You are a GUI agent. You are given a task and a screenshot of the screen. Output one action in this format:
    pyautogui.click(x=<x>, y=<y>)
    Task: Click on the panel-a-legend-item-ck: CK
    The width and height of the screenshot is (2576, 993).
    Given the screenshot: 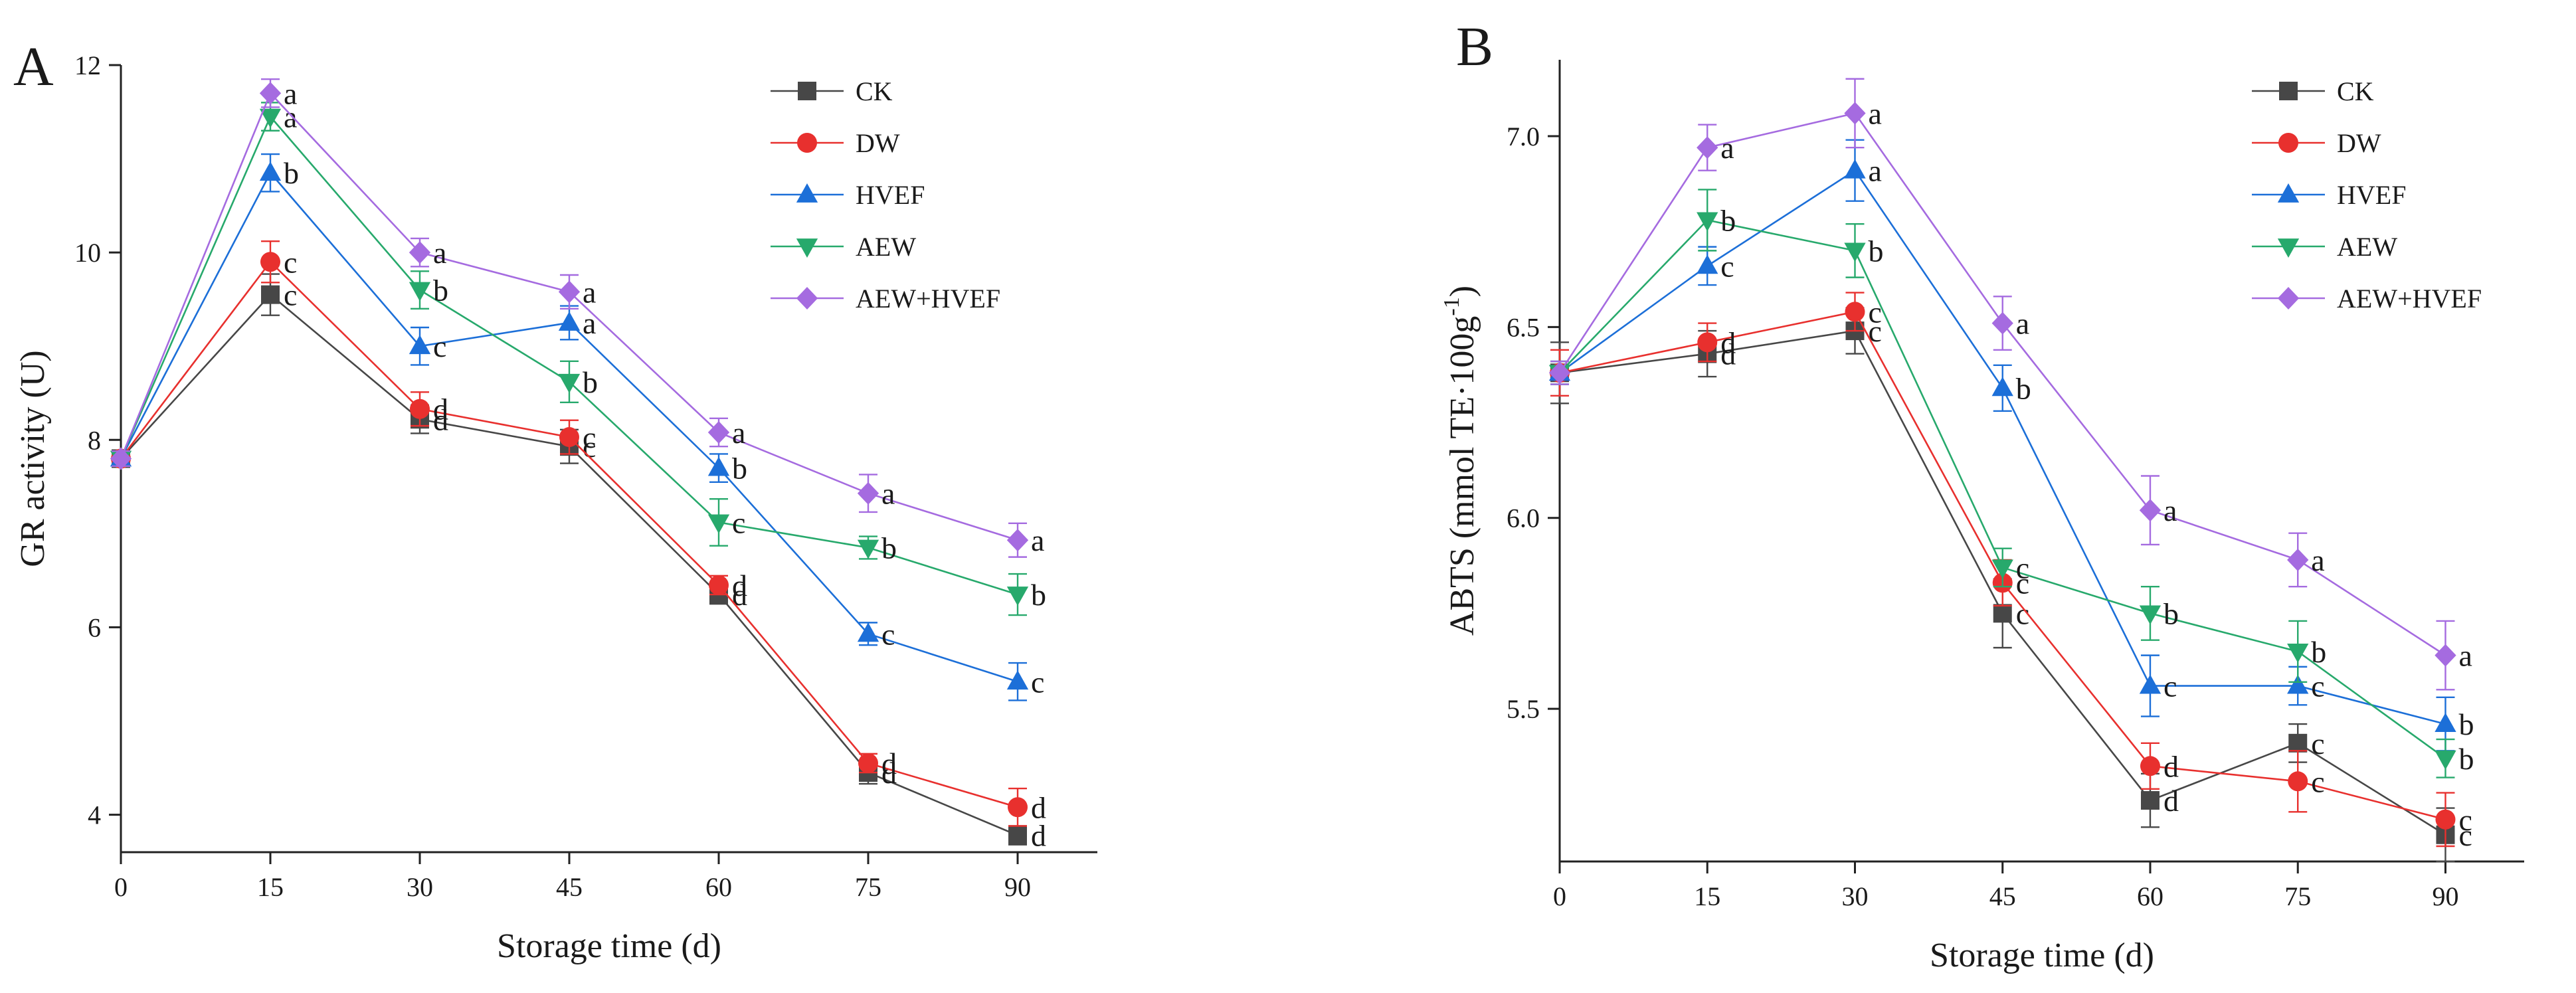 What is the action you would take?
    pyautogui.click(x=832, y=91)
    